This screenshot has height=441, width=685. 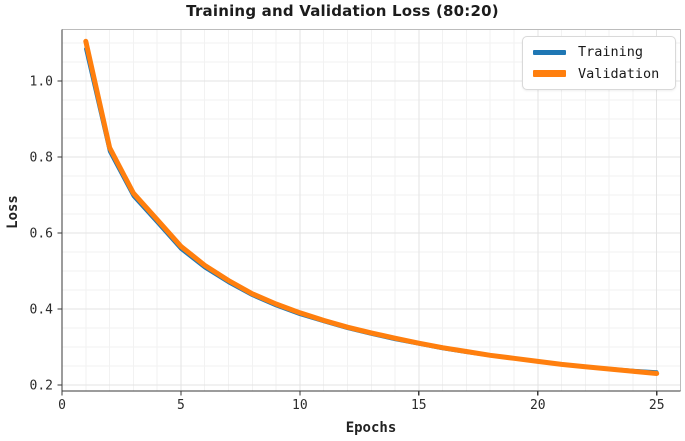 I want to click on x-tick-label: 0, so click(x=62, y=405).